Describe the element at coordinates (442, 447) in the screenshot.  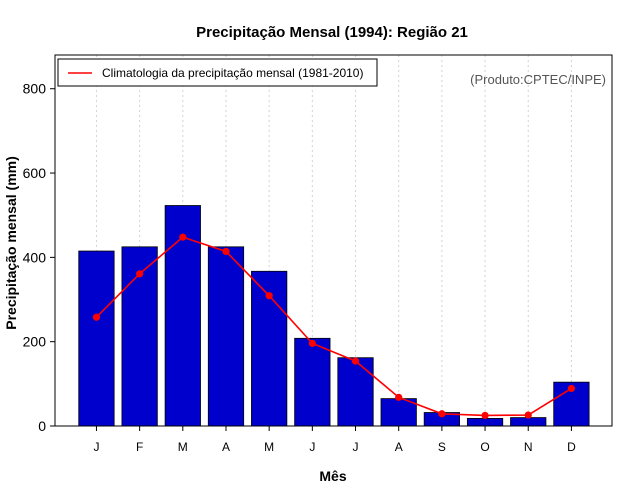
I see `x-tick-label: S` at that location.